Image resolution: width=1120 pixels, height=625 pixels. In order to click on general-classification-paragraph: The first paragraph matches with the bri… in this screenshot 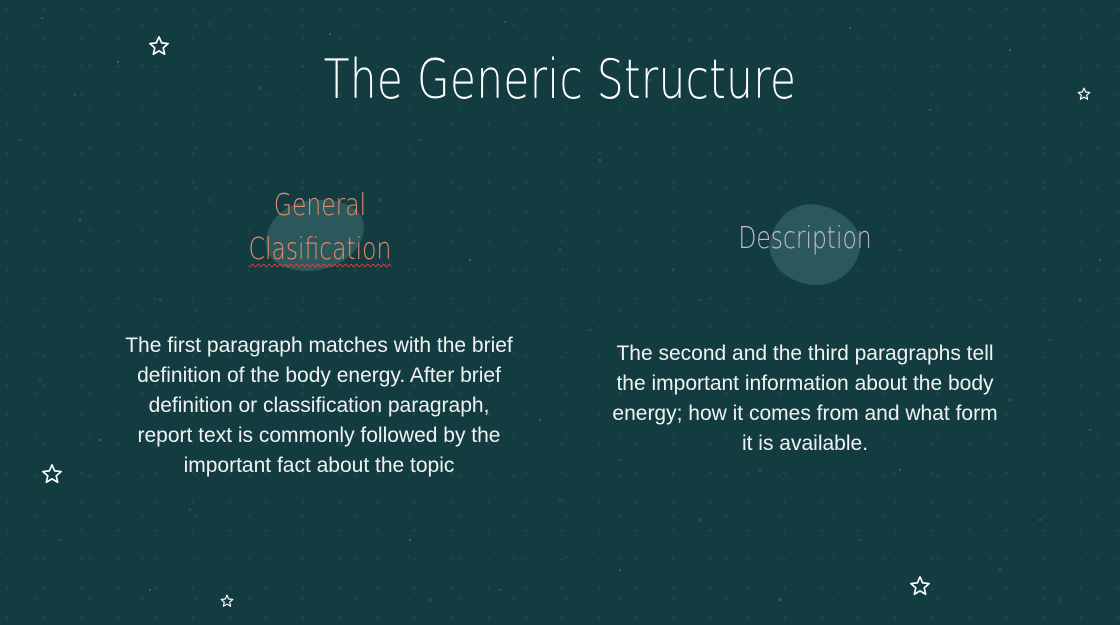, I will do `click(319, 405)`.